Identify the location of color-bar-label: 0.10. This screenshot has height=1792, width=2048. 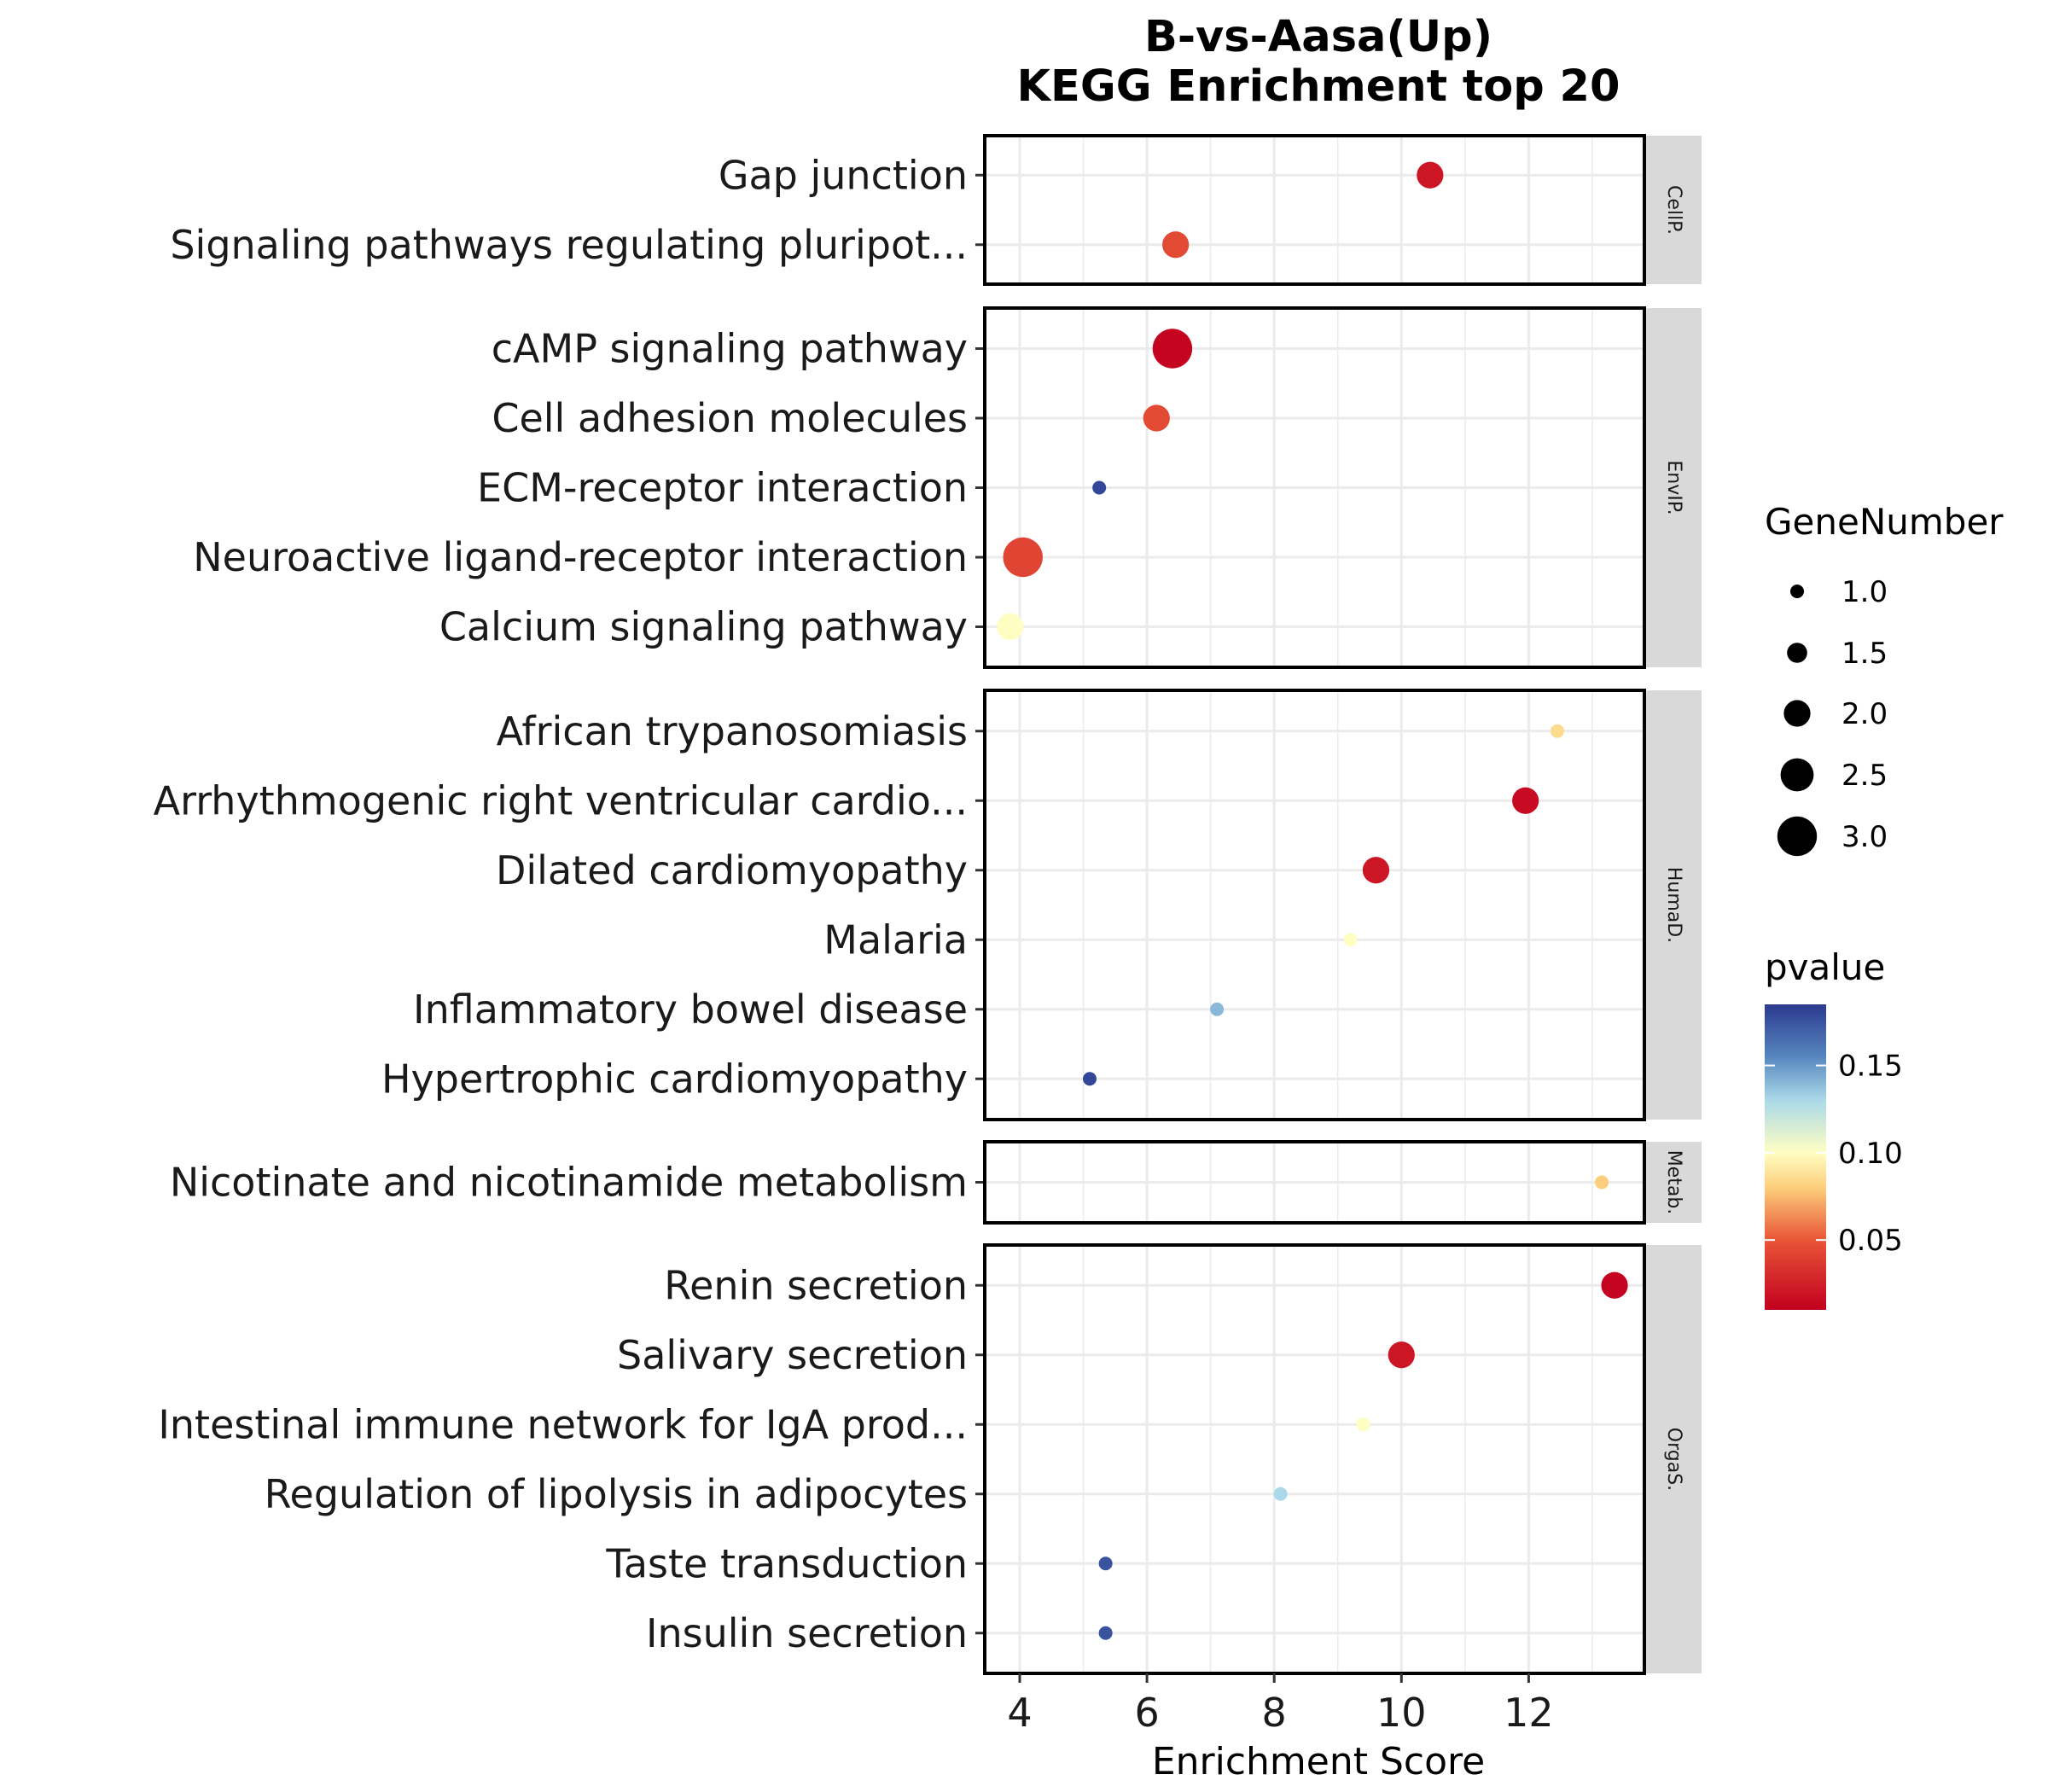
(1871, 1154).